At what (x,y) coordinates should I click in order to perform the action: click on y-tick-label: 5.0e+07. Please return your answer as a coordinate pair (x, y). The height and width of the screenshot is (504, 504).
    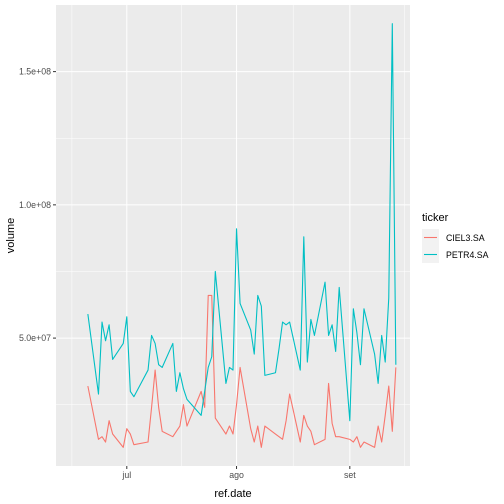
    Looking at the image, I should click on (35, 338).